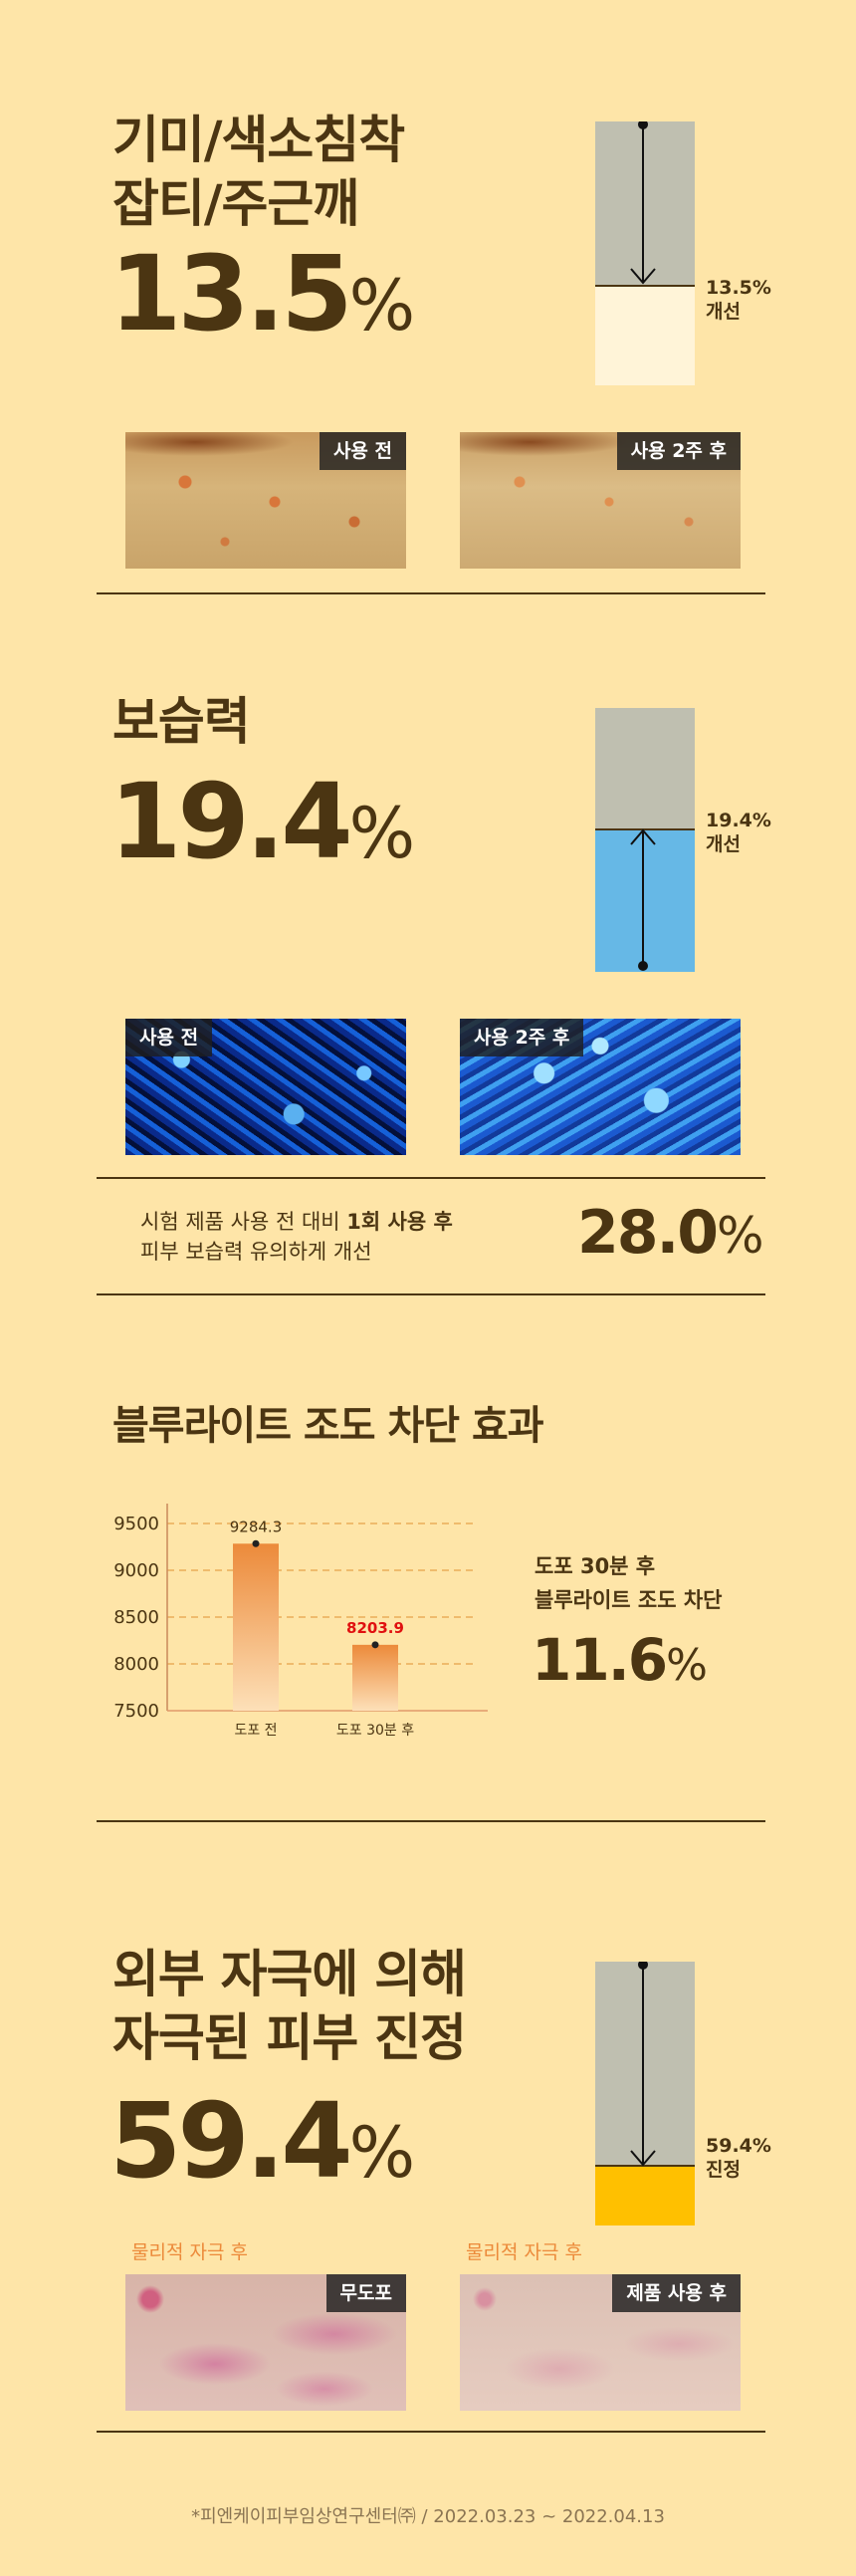 The width and height of the screenshot is (856, 2576). Describe the element at coordinates (738, 300) in the screenshot. I see `pigmentation-meter-label: 13.5% 개선` at that location.